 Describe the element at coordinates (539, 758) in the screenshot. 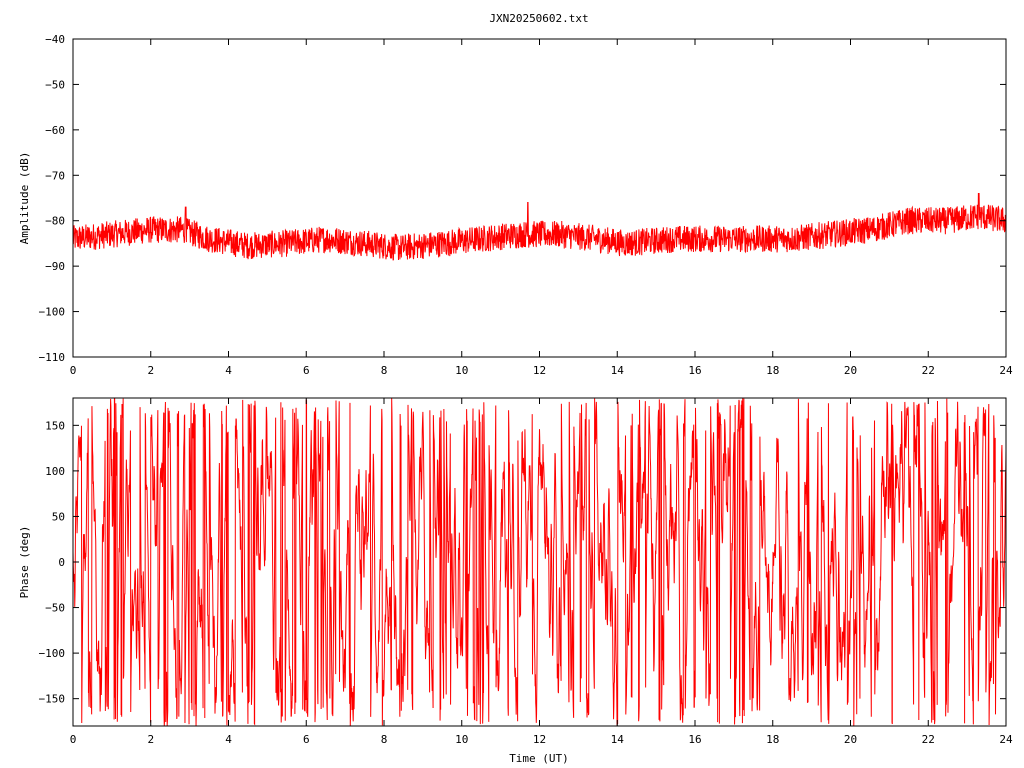

I see `time-axis-label: Time (UT)` at that location.